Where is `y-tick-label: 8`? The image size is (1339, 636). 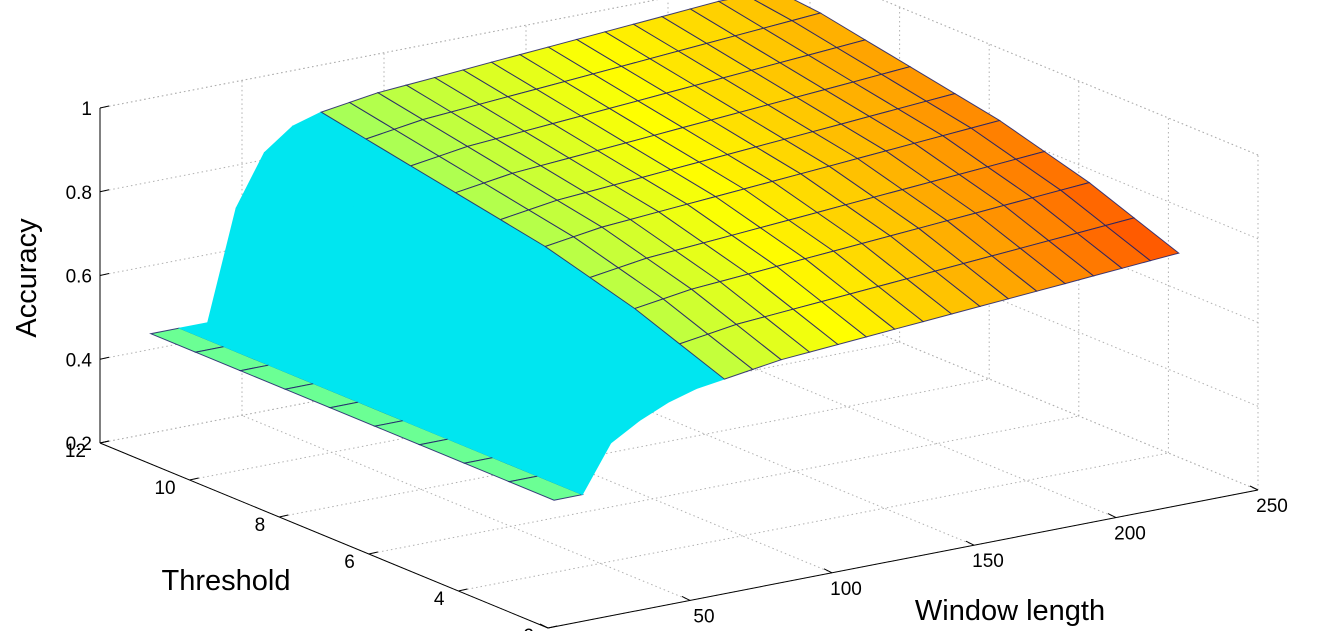 y-tick-label: 8 is located at coordinates (260, 525).